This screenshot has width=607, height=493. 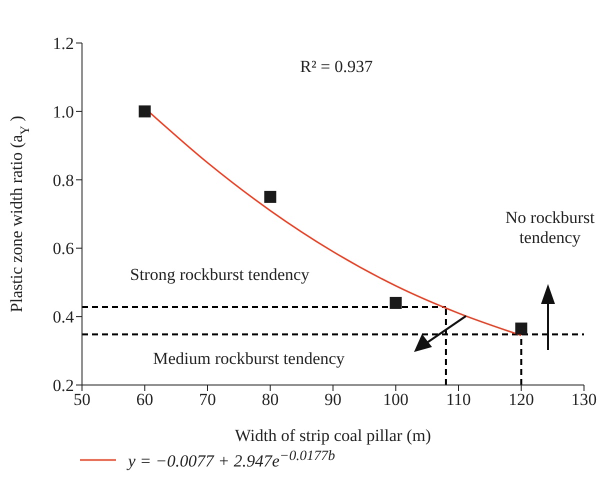 What do you see at coordinates (270, 400) in the screenshot?
I see `x-tick-label: 80` at bounding box center [270, 400].